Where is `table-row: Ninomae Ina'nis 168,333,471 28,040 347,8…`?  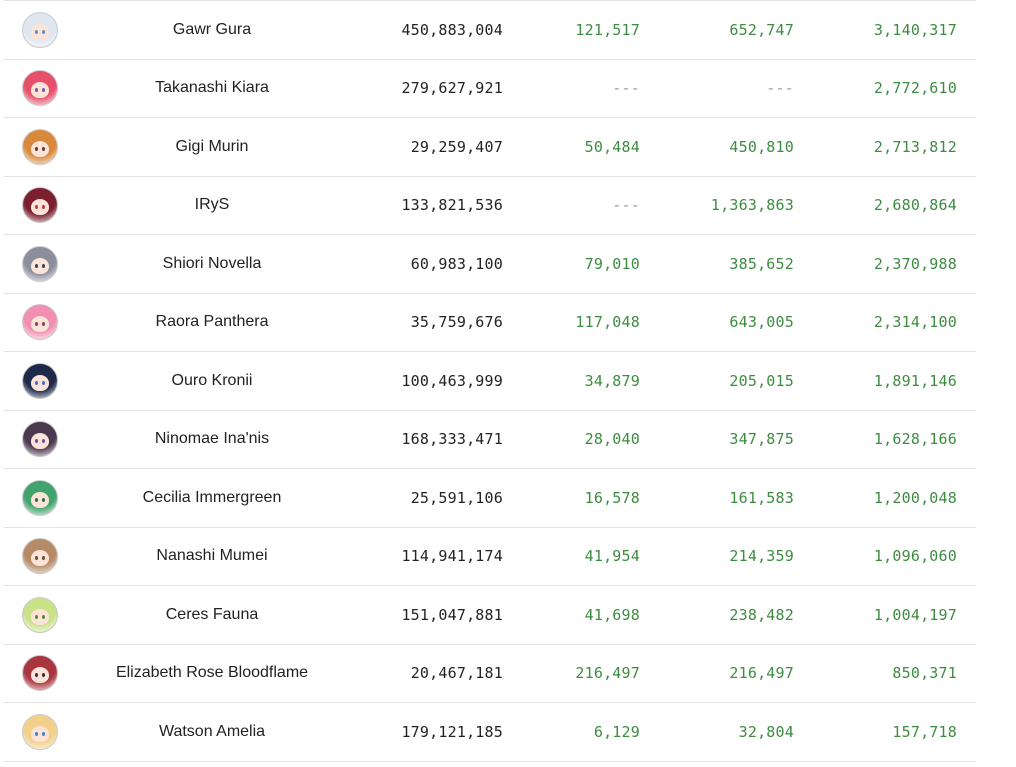 table-row: Ninomae Ina'nis 168,333,471 28,040 347,8… is located at coordinates (490, 440).